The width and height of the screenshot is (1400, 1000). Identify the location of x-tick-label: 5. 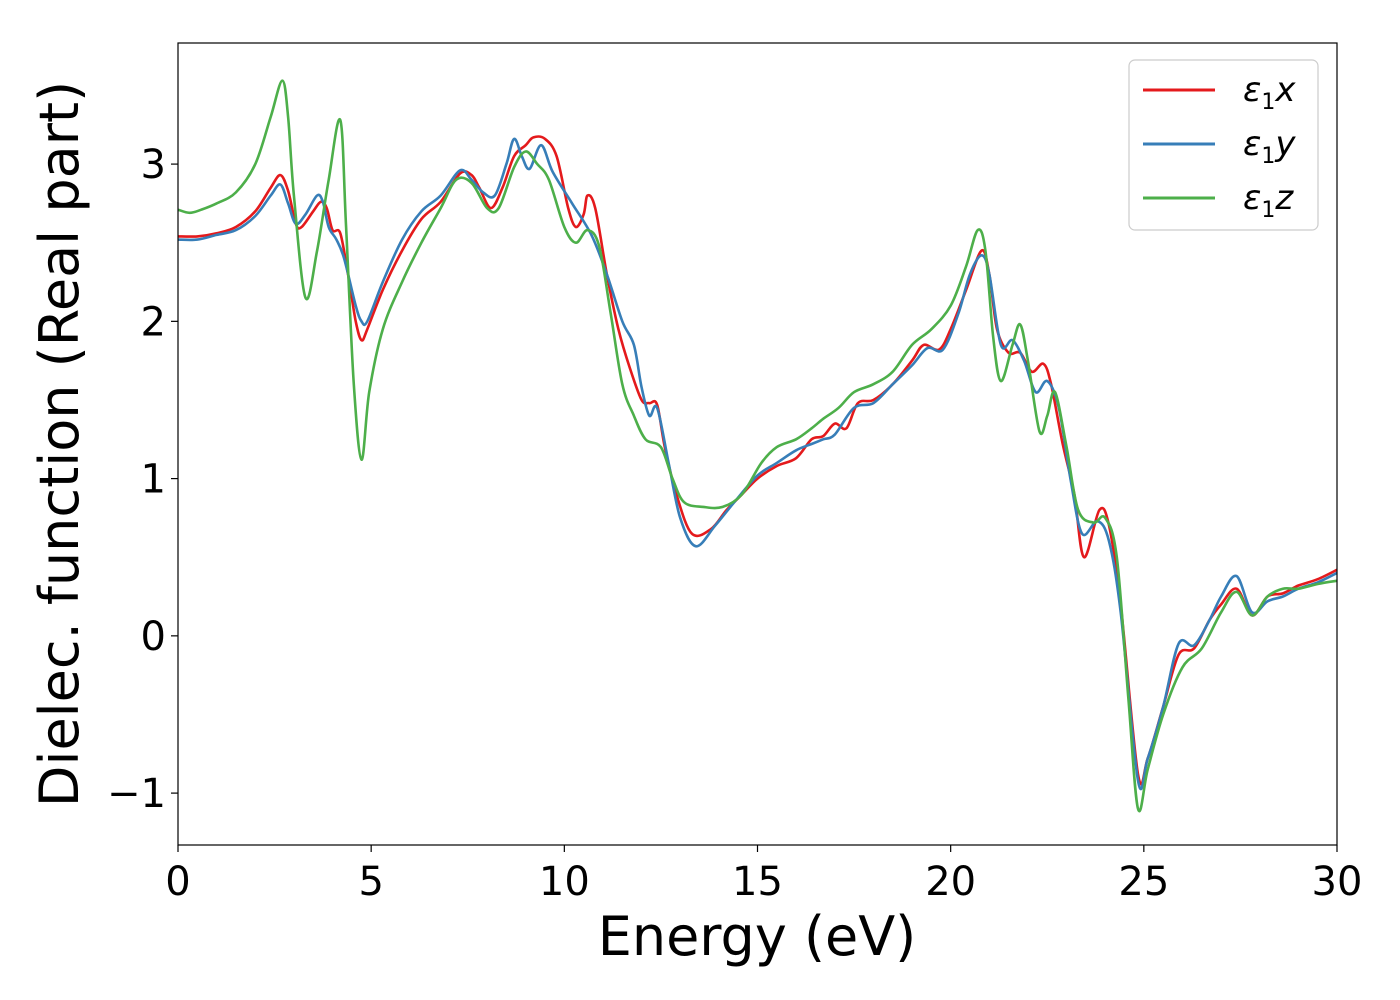
(370, 882).